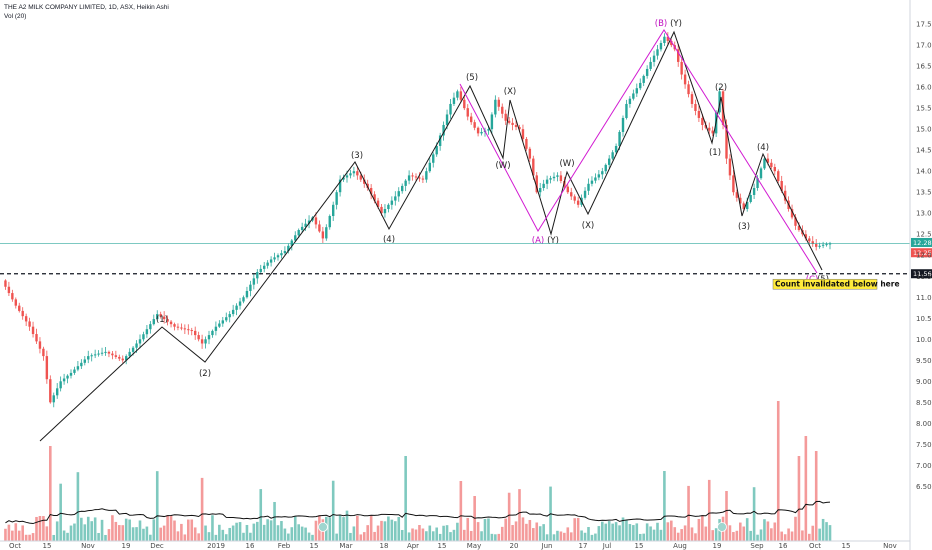 The image size is (932, 550). Describe the element at coordinates (607, 546) in the screenshot. I see `x-tick-label: Jul` at that location.